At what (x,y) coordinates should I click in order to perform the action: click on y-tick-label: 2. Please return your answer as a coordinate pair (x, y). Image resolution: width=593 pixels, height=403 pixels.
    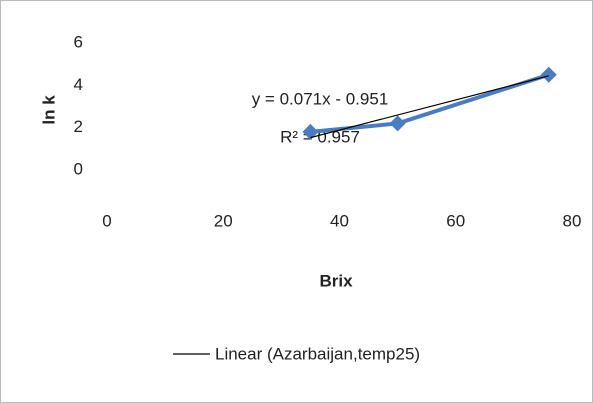
    Looking at the image, I should click on (78, 126).